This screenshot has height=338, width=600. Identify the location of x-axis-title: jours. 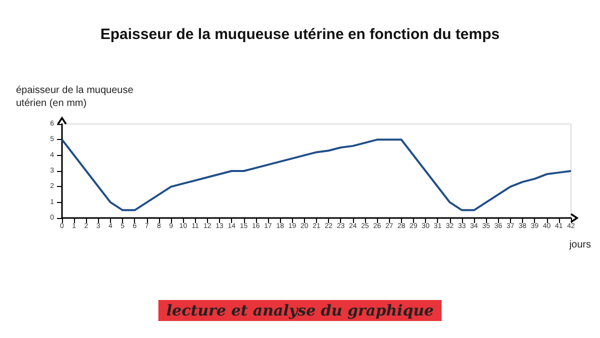
(579, 245).